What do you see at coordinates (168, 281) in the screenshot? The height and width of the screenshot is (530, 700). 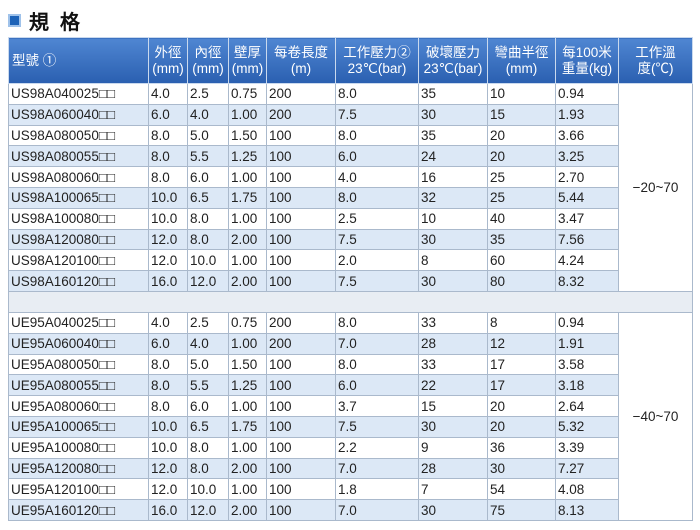 I see `value-cell: 16.0` at bounding box center [168, 281].